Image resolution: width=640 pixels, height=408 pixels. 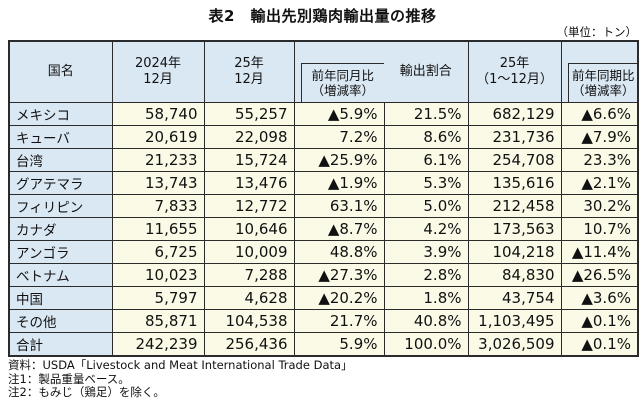 What do you see at coordinates (514, 114) in the screenshot?
I see `value-cell: 682,129` at bounding box center [514, 114].